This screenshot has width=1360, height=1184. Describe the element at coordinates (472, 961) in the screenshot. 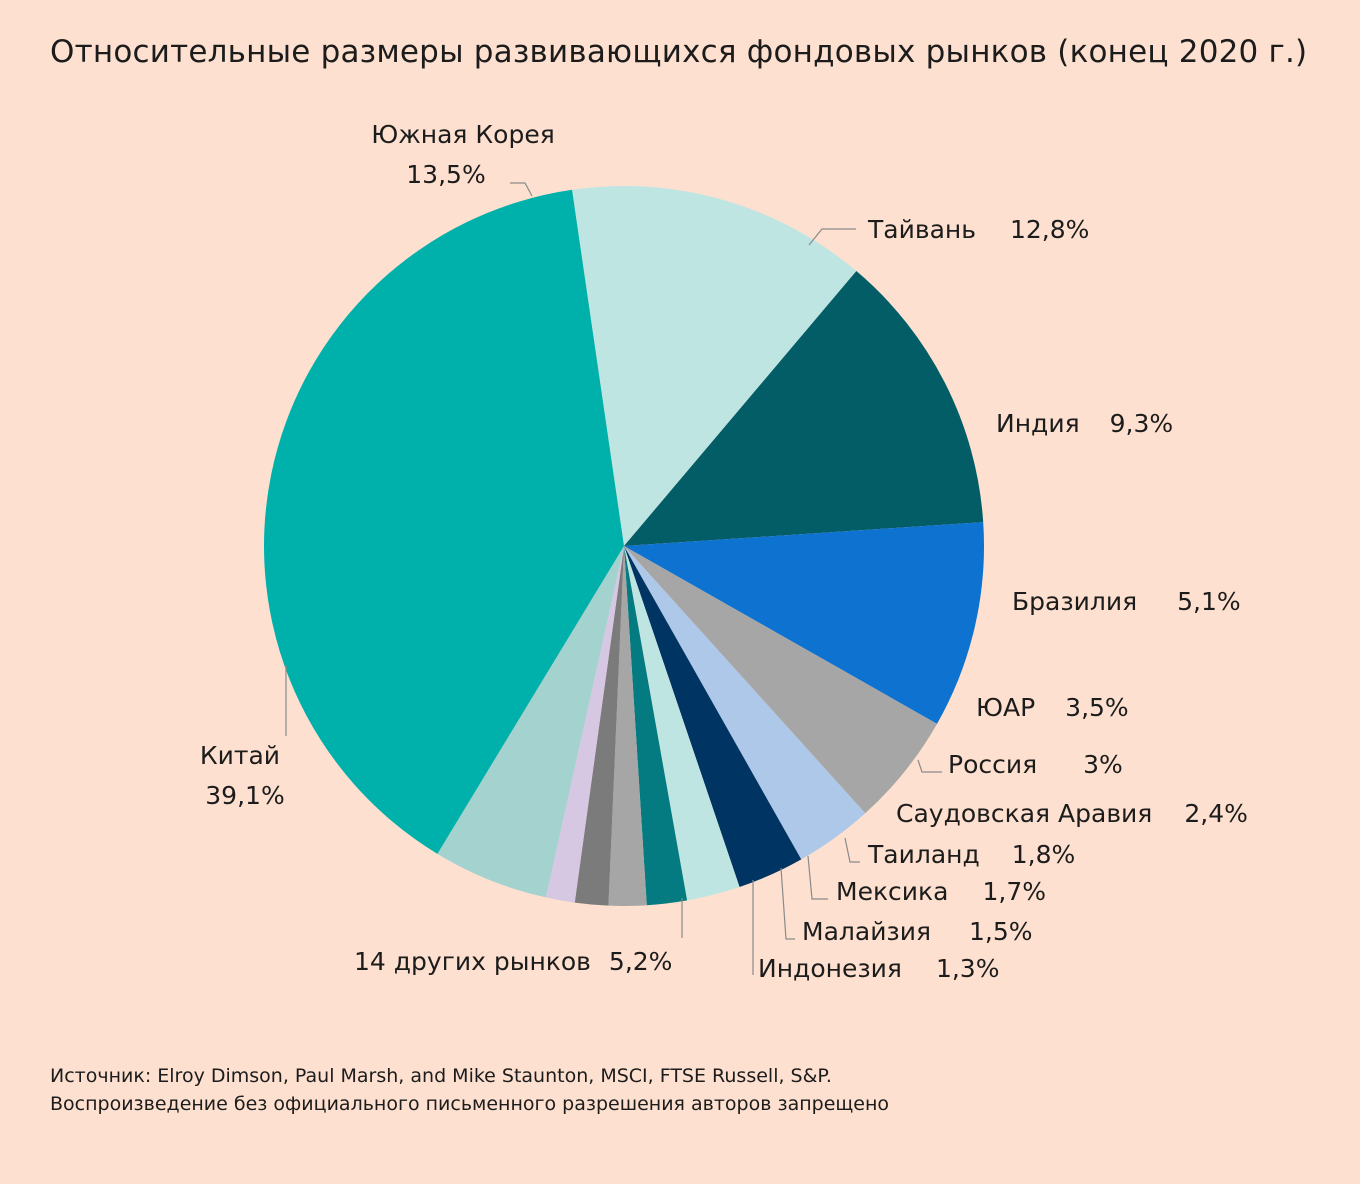

I see `slice-label-name: 14 других рынков` at that location.